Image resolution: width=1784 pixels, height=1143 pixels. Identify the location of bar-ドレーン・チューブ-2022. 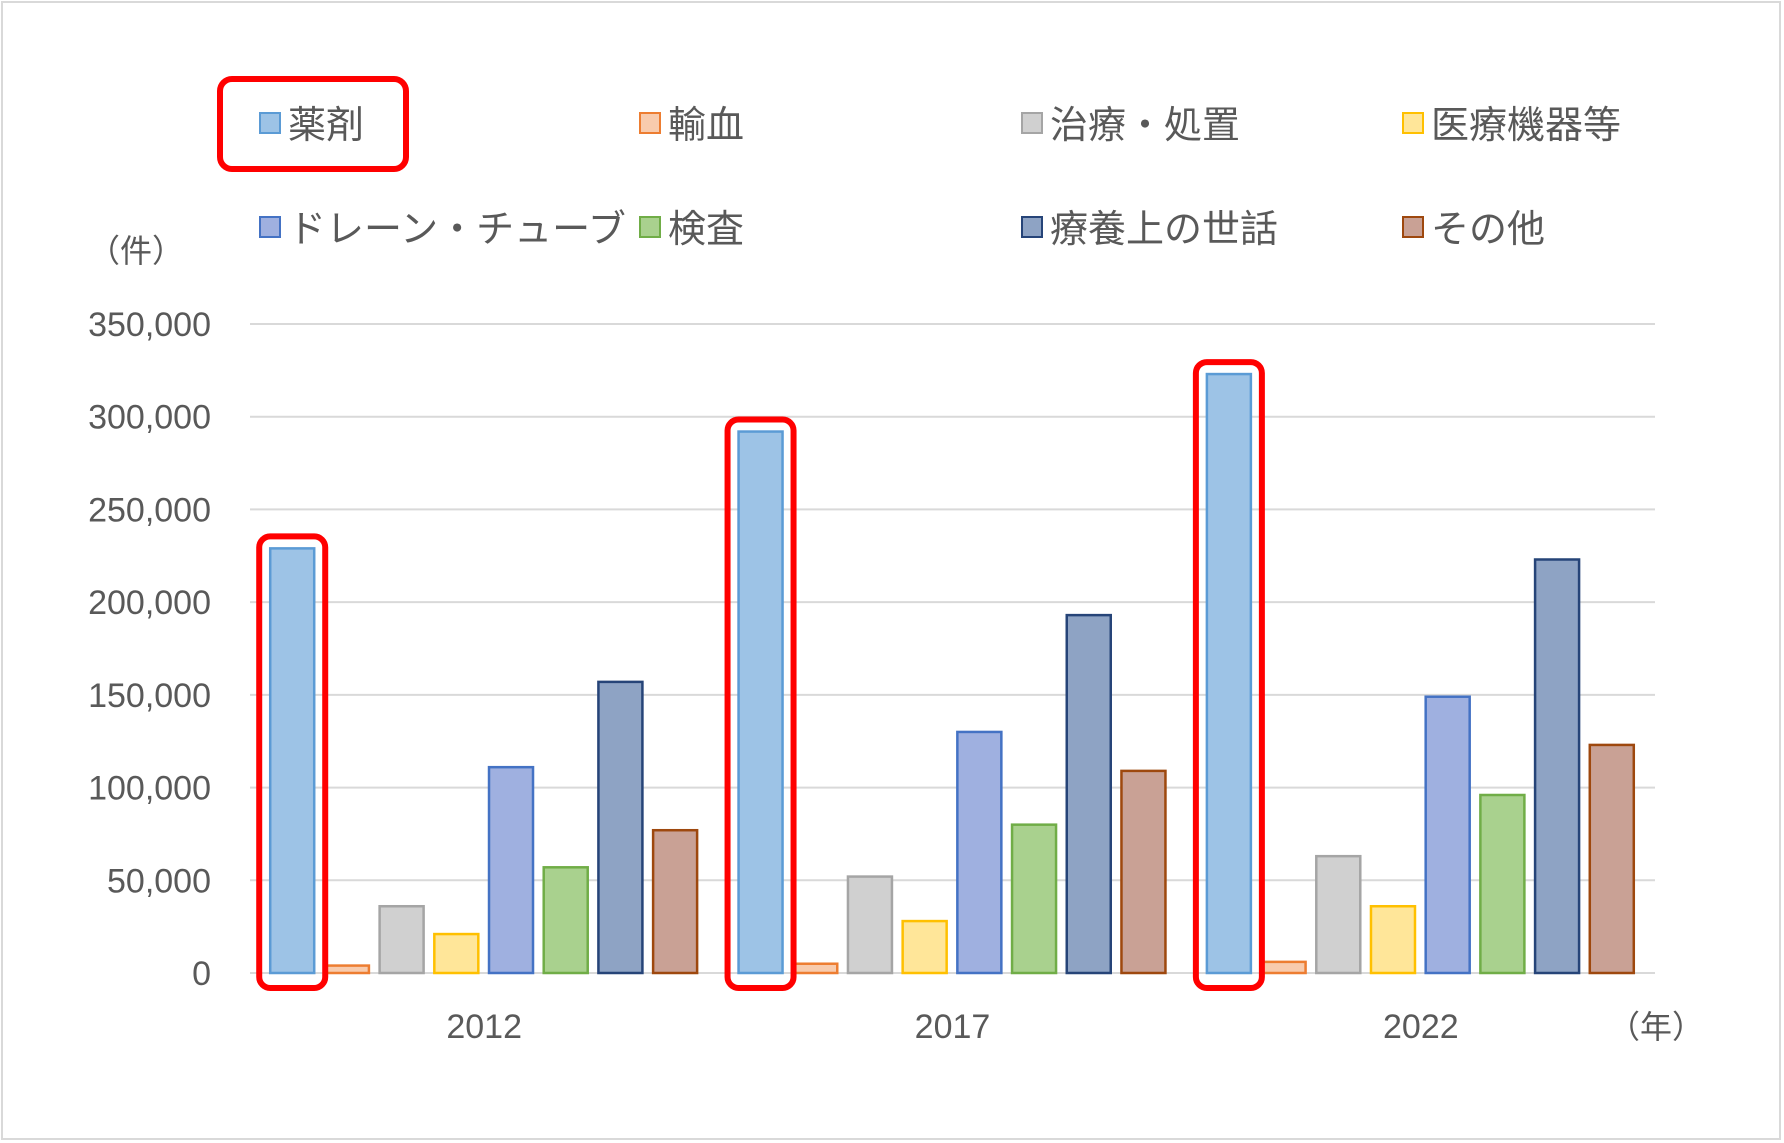
(1447, 835).